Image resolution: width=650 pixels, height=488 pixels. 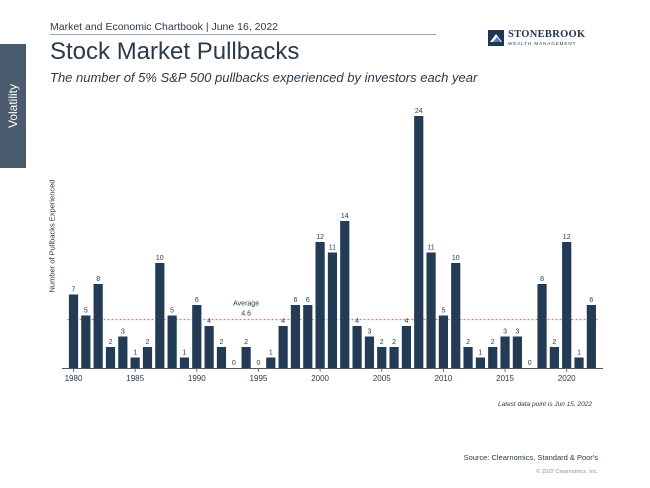 What do you see at coordinates (382, 378) in the screenshot?
I see `x-tick-label: 2005` at bounding box center [382, 378].